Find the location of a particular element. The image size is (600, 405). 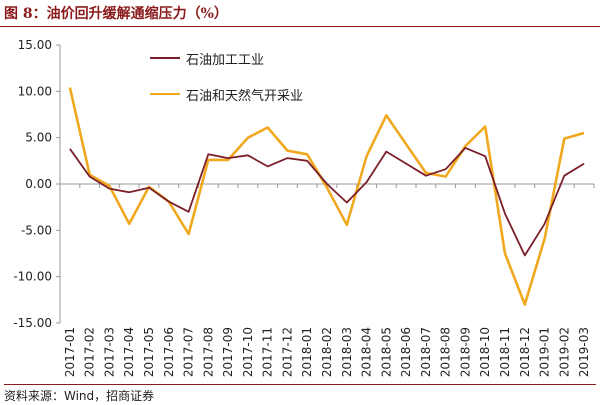

legend-item-series2: 石油和天然气开采业 is located at coordinates (226, 94).